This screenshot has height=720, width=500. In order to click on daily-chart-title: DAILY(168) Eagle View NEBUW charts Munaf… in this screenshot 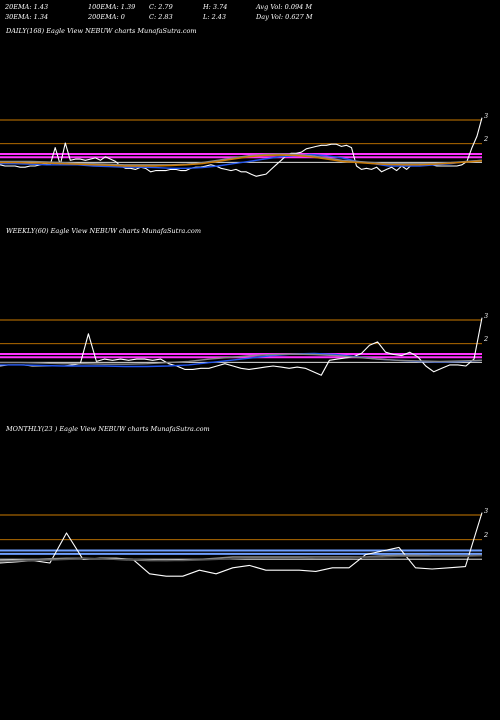, I will do `click(101, 31)`.